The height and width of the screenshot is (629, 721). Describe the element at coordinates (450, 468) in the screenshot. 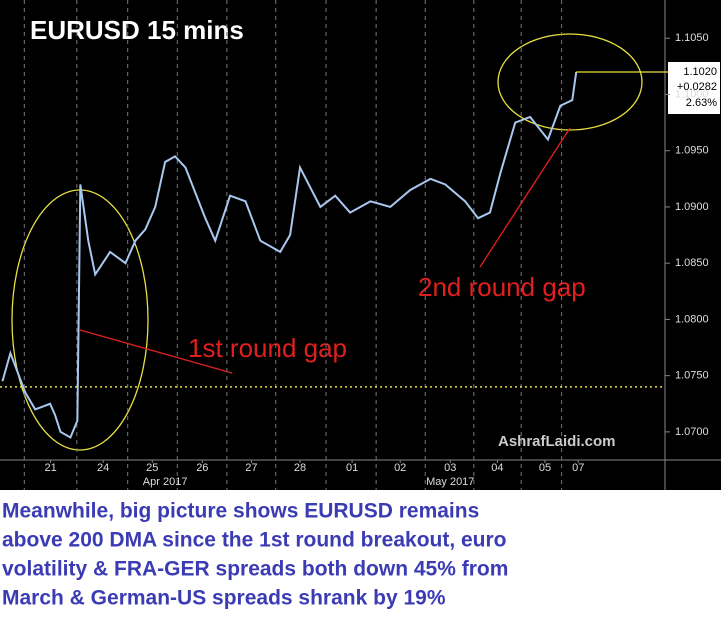

I see `x-tick-label: 03` at that location.